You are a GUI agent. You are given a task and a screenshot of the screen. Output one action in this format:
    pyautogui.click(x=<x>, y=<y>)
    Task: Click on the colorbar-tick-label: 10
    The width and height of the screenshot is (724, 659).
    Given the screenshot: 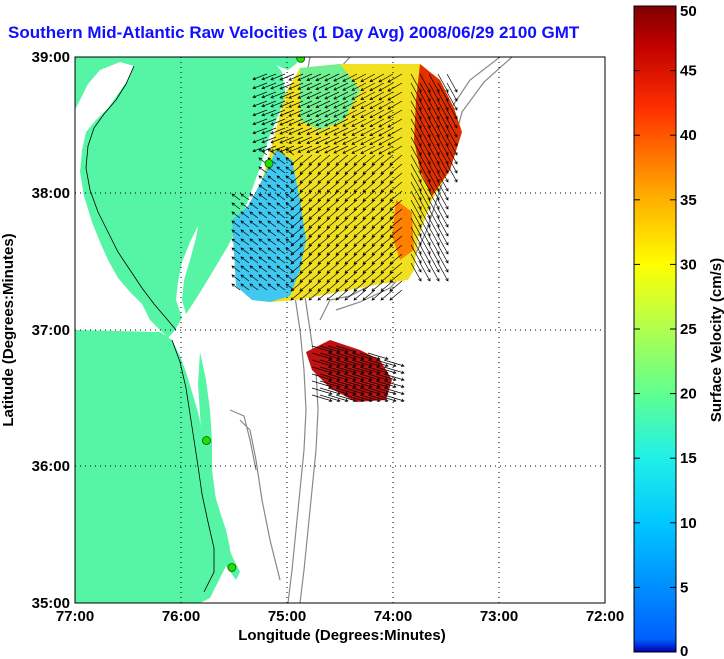 What is the action you would take?
    pyautogui.click(x=688, y=523)
    